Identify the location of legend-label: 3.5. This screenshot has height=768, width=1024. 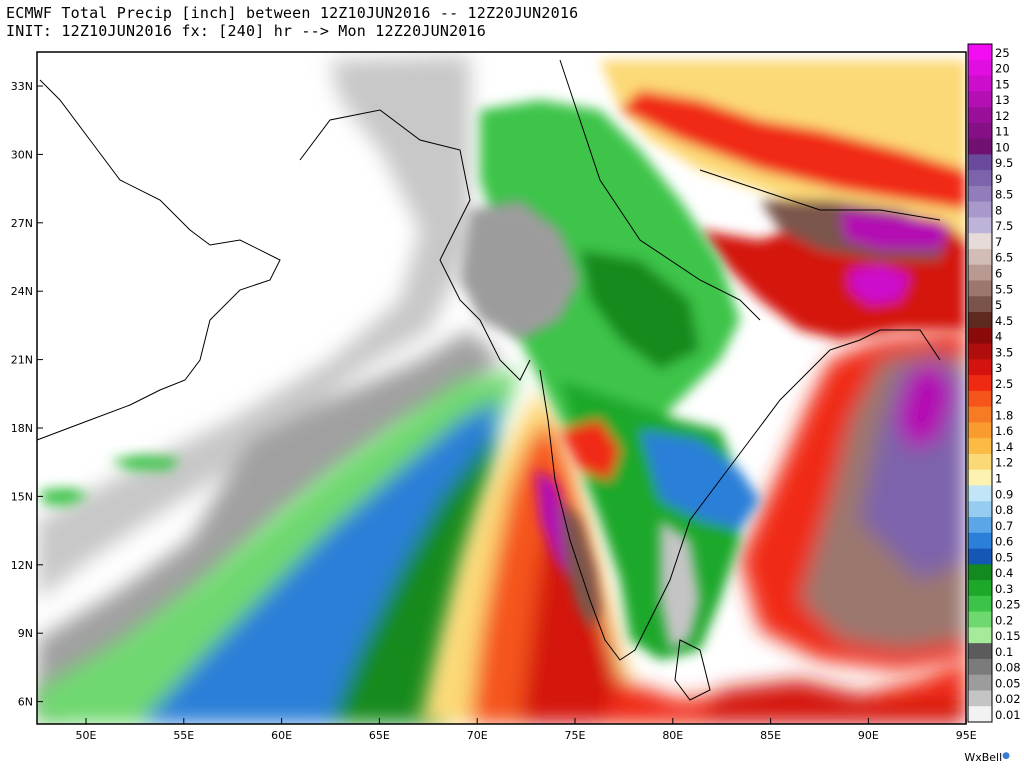
(1004, 352).